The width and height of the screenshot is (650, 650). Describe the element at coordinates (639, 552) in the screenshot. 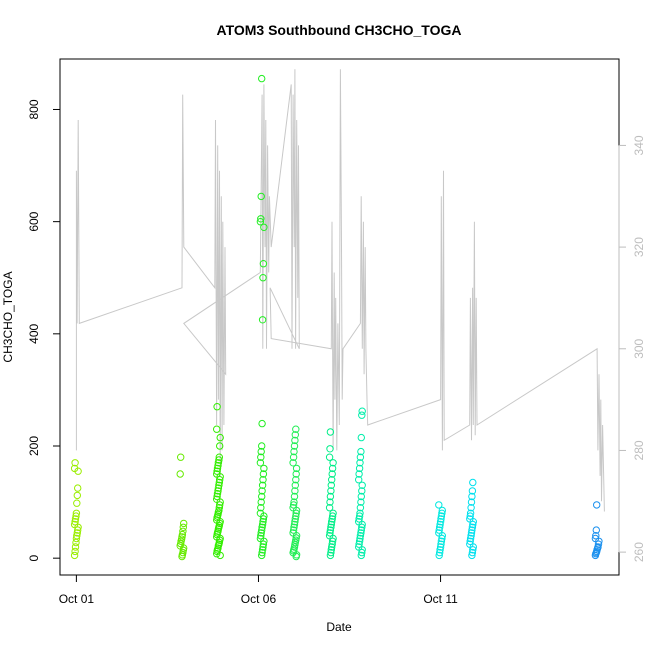

I see `y2-tick-label: 260` at that location.